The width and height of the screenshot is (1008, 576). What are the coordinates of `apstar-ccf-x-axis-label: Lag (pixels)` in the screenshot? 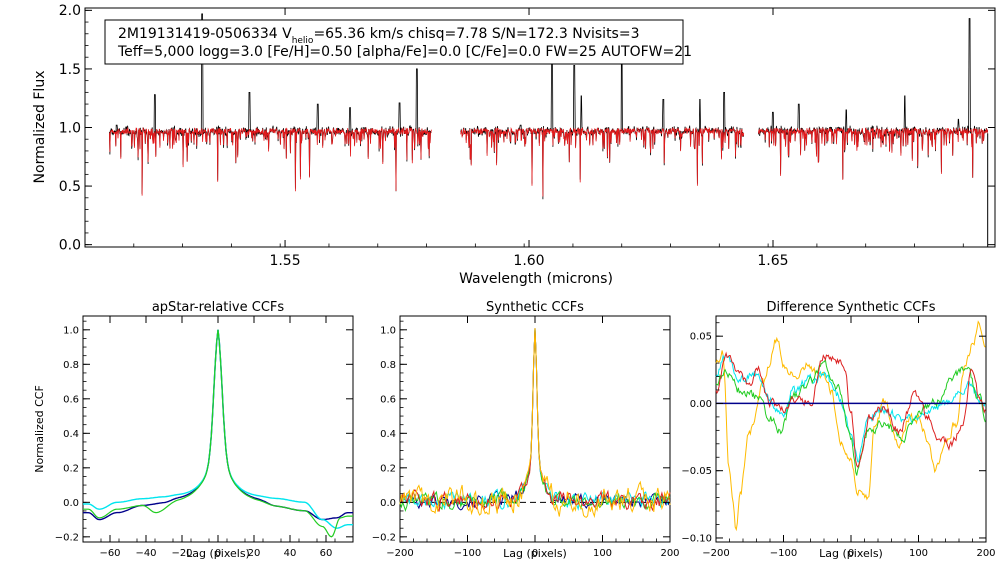 It's located at (218, 553).